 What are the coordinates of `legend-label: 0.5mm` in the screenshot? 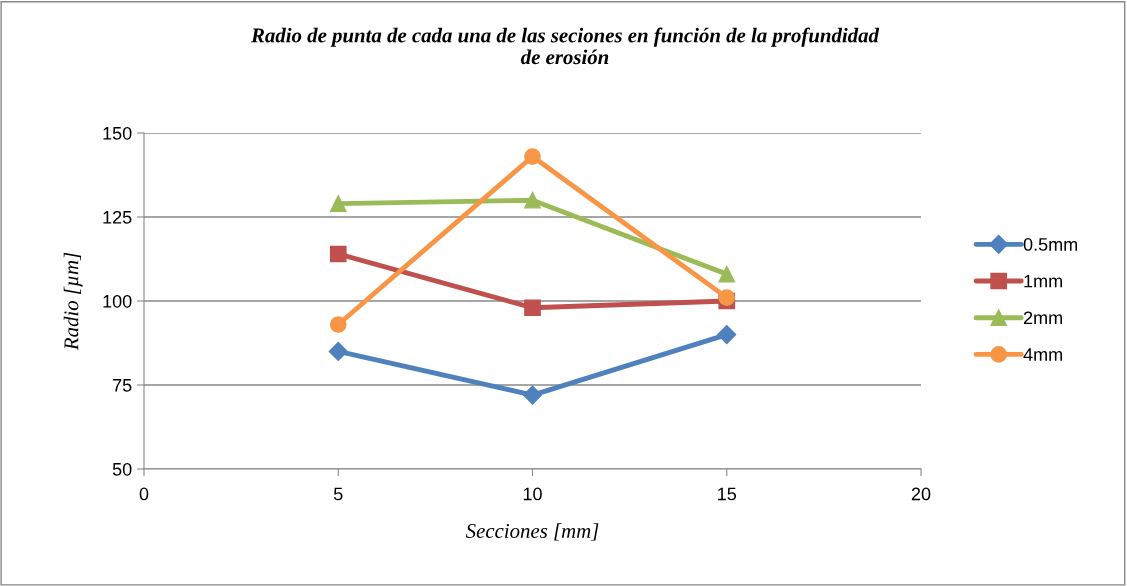 It's located at (1050, 244).